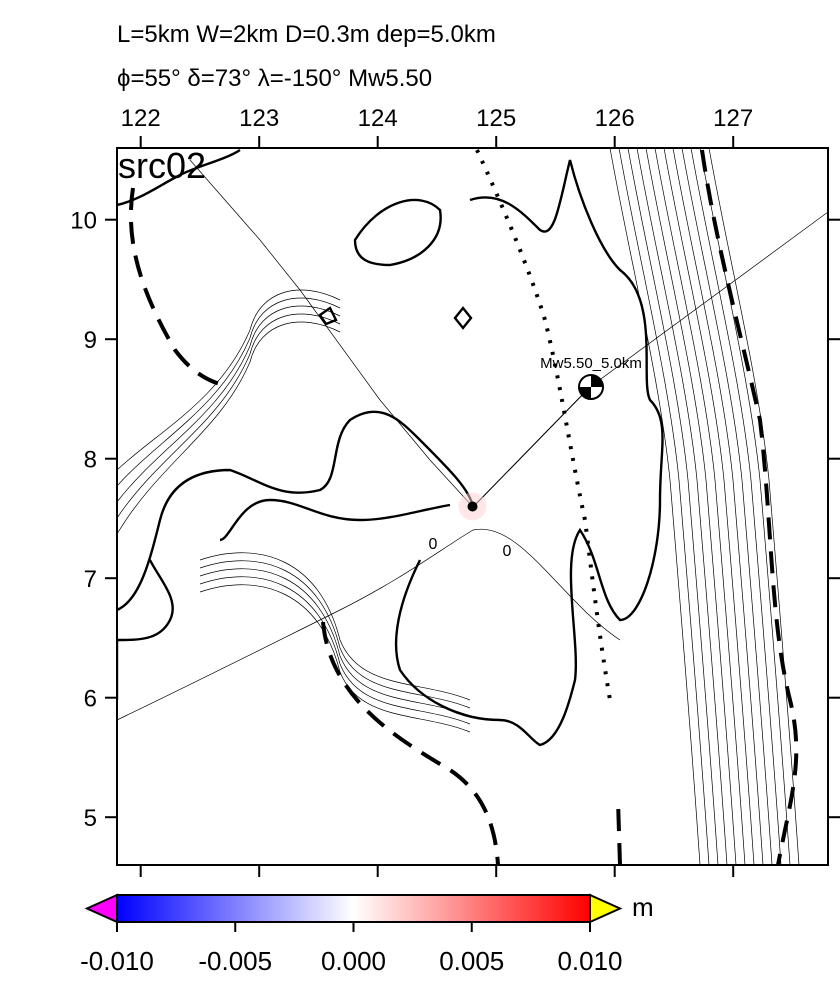 The image size is (840, 983). What do you see at coordinates (90, 579) in the screenshot?
I see `y-tick-label: 7` at bounding box center [90, 579].